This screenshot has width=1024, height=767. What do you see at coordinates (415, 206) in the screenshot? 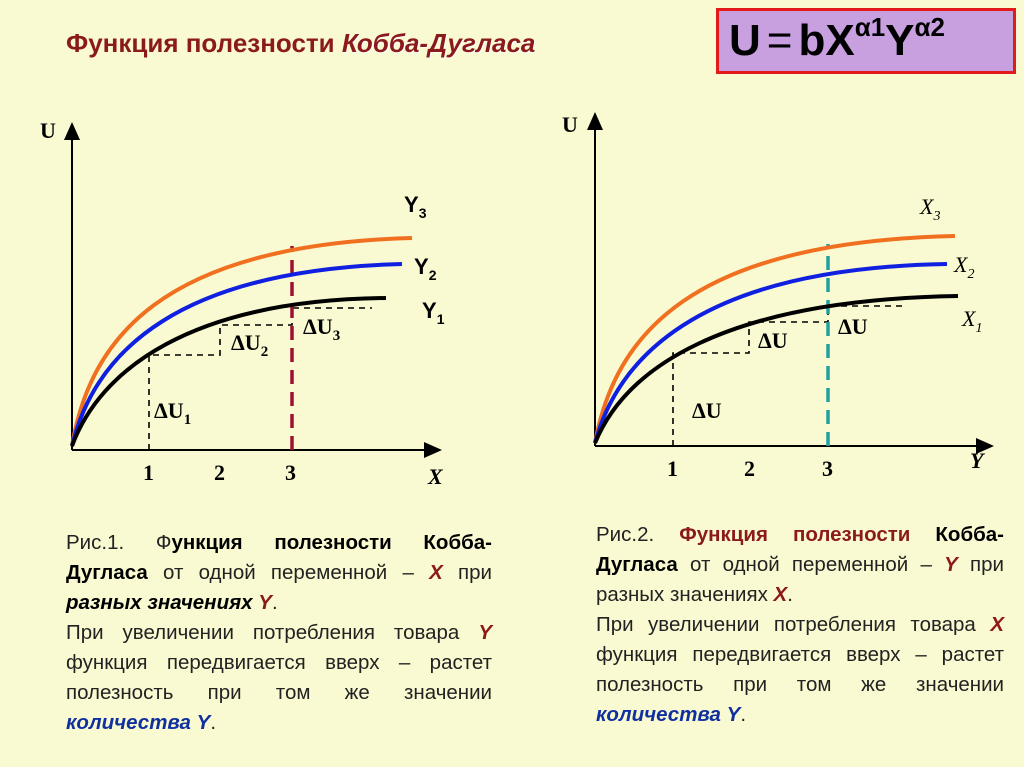
I see `fig1-label-y3: Y3` at bounding box center [415, 206].